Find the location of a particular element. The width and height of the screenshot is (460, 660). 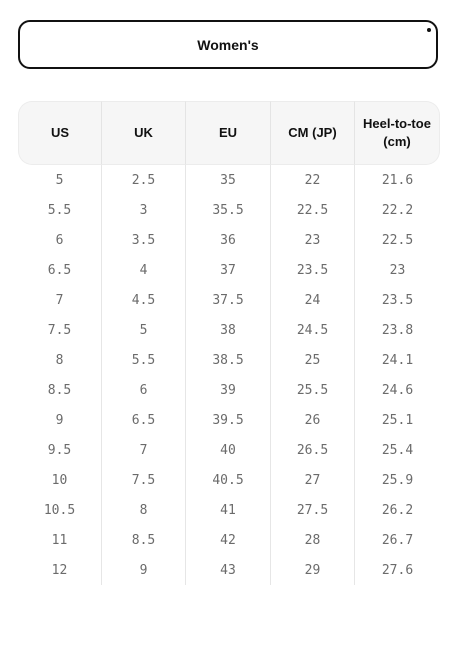

column-header-cm-jp: CM (JP) is located at coordinates (313, 133).